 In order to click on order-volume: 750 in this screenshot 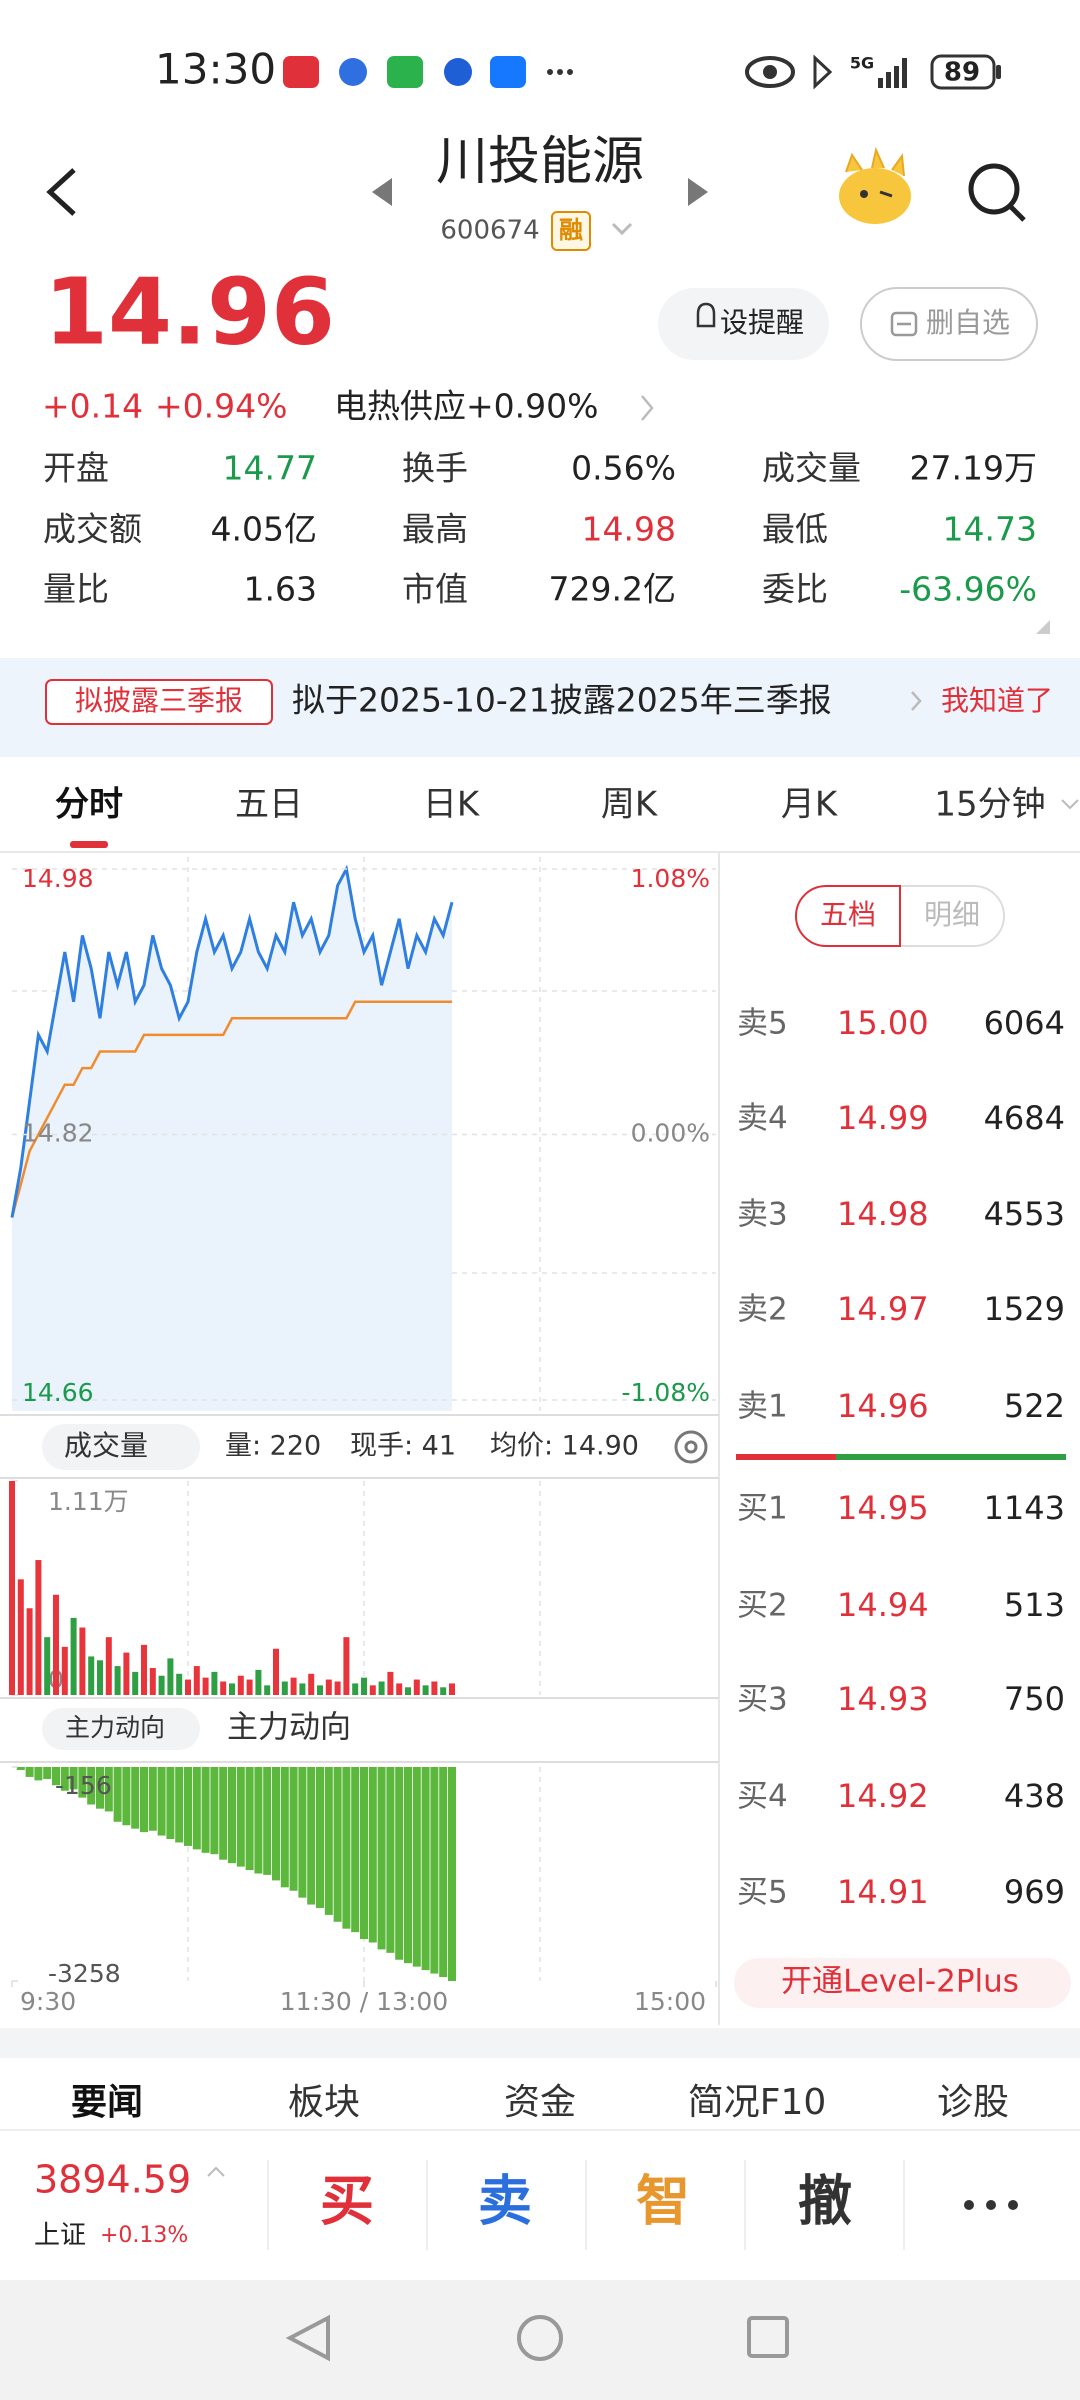, I will do `click(1034, 1699)`.